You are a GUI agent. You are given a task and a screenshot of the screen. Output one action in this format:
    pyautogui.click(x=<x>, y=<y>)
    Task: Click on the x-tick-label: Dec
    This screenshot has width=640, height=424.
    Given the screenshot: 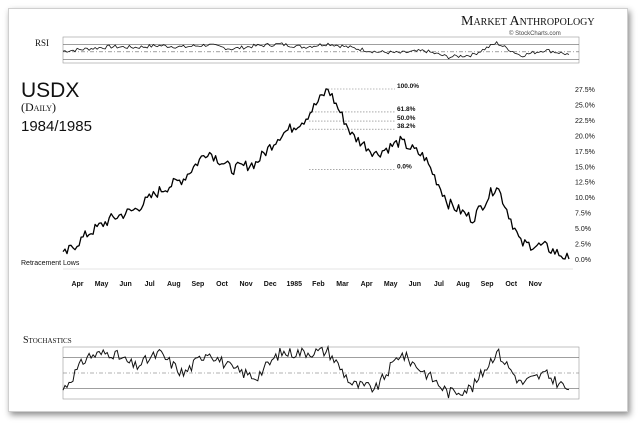 What is the action you would take?
    pyautogui.click(x=270, y=284)
    